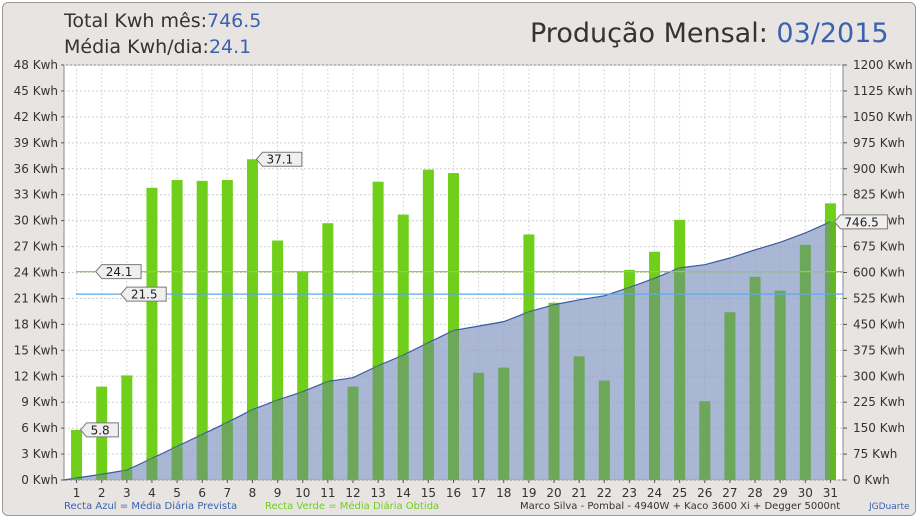 Image resolution: width=920 pixels, height=520 pixels. I want to click on author-credit: JGDuarte, so click(889, 507).